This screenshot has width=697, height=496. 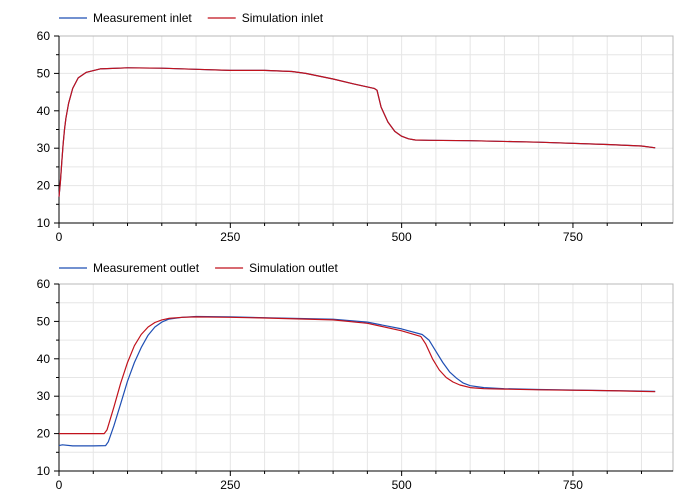 What do you see at coordinates (283, 18) in the screenshot?
I see `legend-label: Simulation inlet` at bounding box center [283, 18].